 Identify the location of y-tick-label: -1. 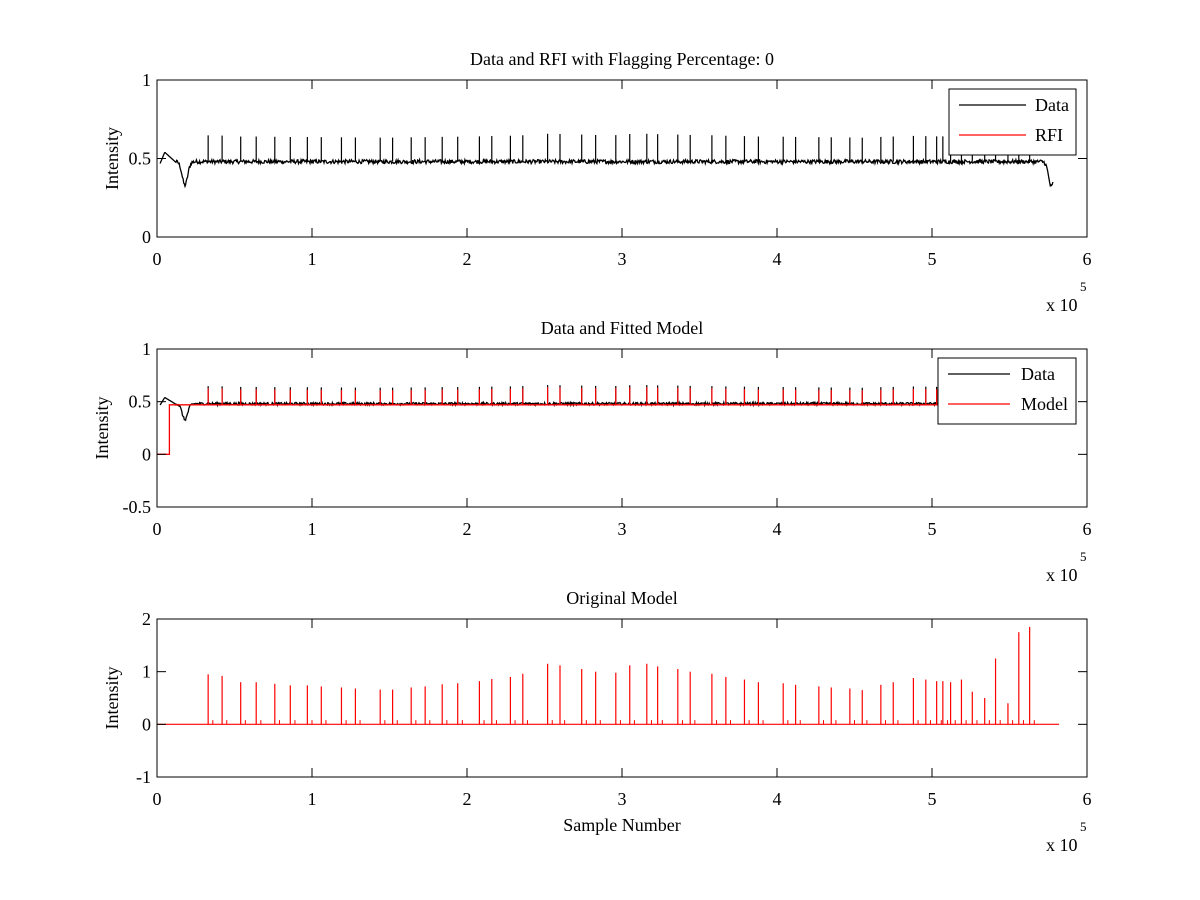
(143, 777).